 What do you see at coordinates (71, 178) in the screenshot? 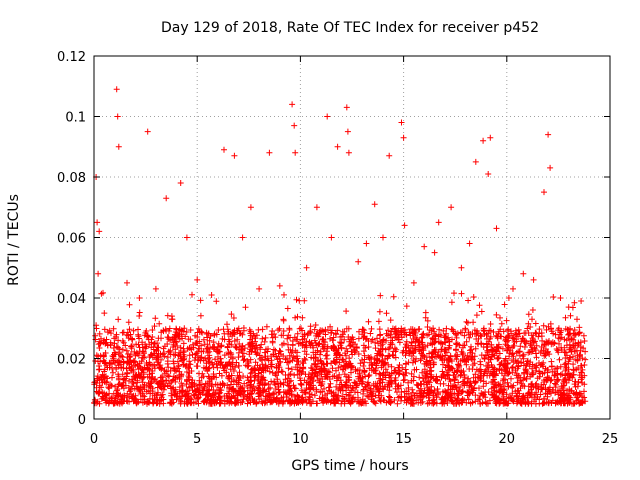
I see `y-tick-label: 0.08` at bounding box center [71, 178].